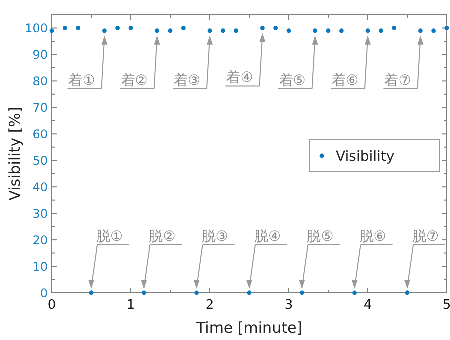 This screenshot has height=340, width=450. What do you see at coordinates (40, 135) in the screenshot?
I see `y-tick-label: 60` at bounding box center [40, 135].